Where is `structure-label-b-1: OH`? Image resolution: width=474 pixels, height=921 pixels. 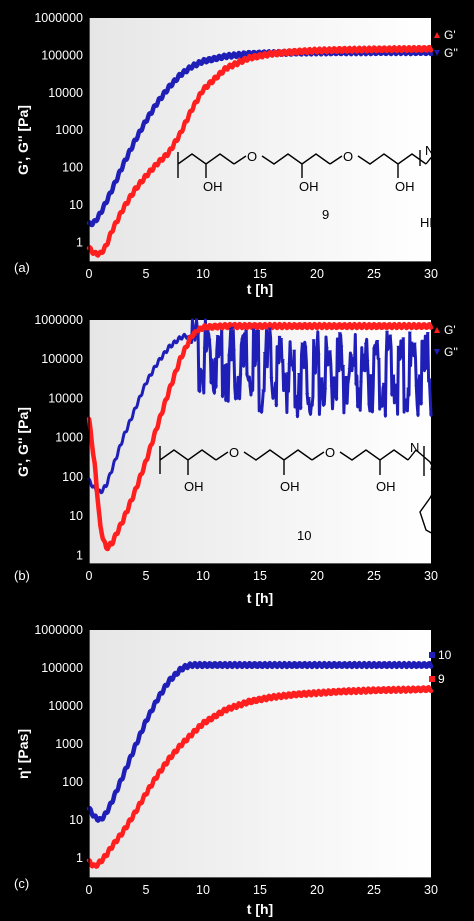
structure-label-b-1: OH is located at coordinates (290, 486).